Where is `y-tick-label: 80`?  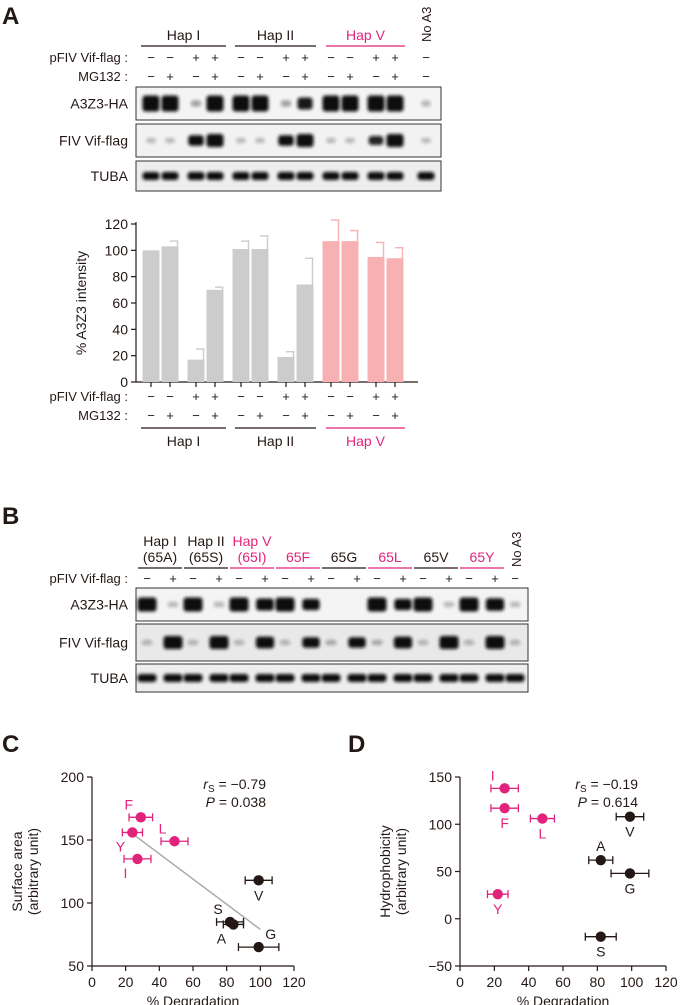 y-tick-label: 80 is located at coordinates (120, 277).